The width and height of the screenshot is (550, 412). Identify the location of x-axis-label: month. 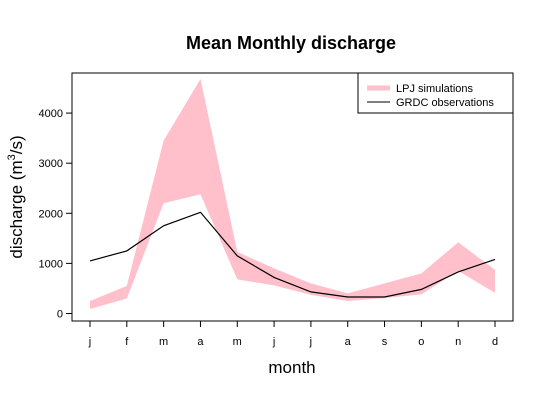
(291, 367).